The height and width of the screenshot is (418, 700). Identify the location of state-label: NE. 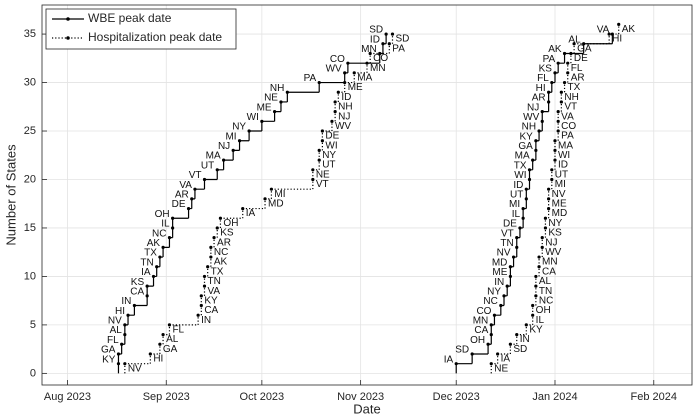
(323, 174).